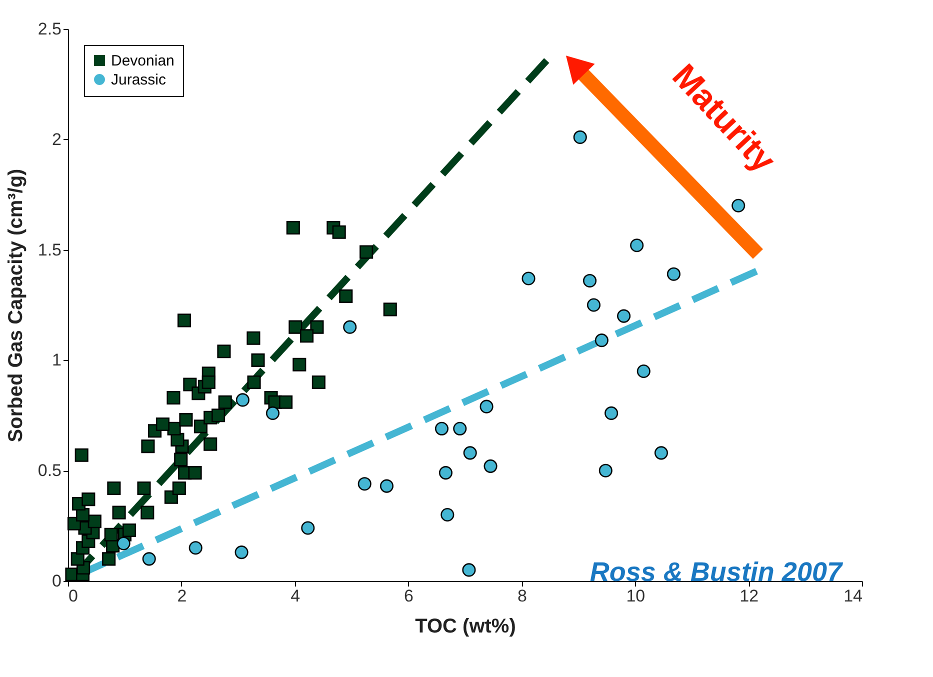 The height and width of the screenshot is (677, 933). What do you see at coordinates (717, 572) in the screenshot?
I see `annotation: Ross & Bustin 2007` at bounding box center [717, 572].